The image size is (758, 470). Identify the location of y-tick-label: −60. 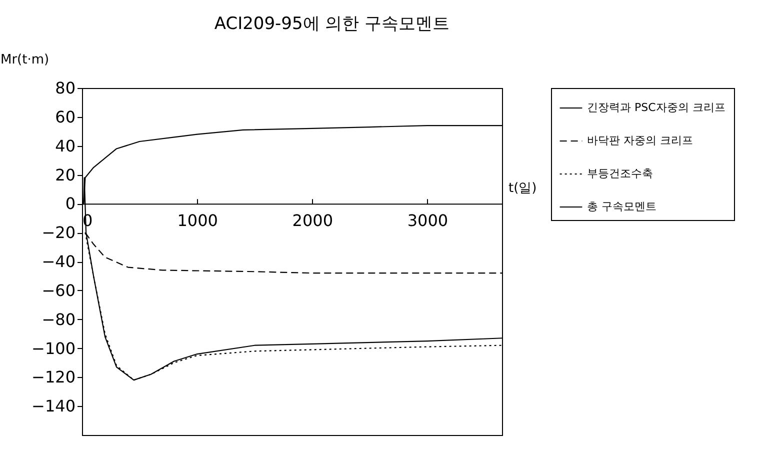
(59, 290).